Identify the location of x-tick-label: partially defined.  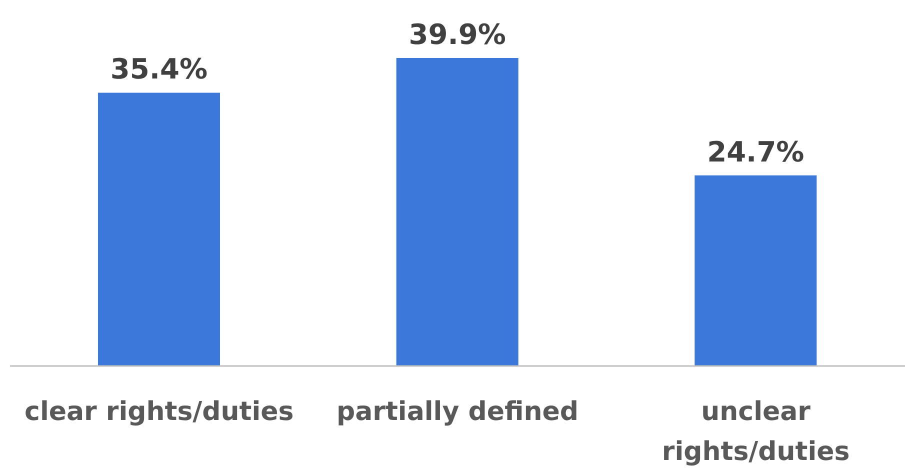
(457, 412).